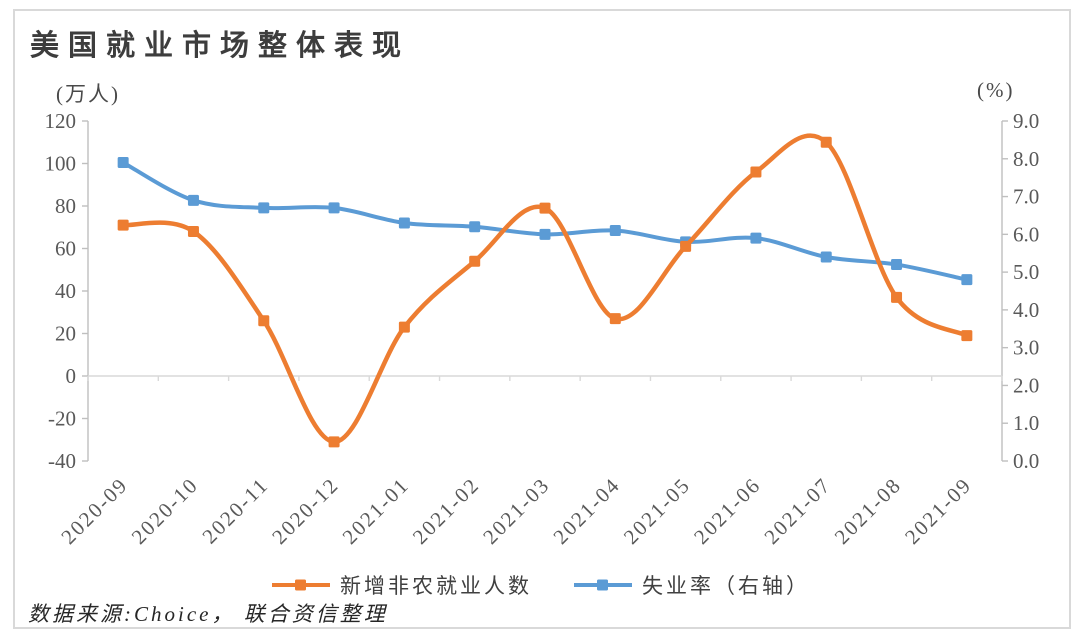  I want to click on right-axis-tick-label: 4.0, so click(1026, 310).